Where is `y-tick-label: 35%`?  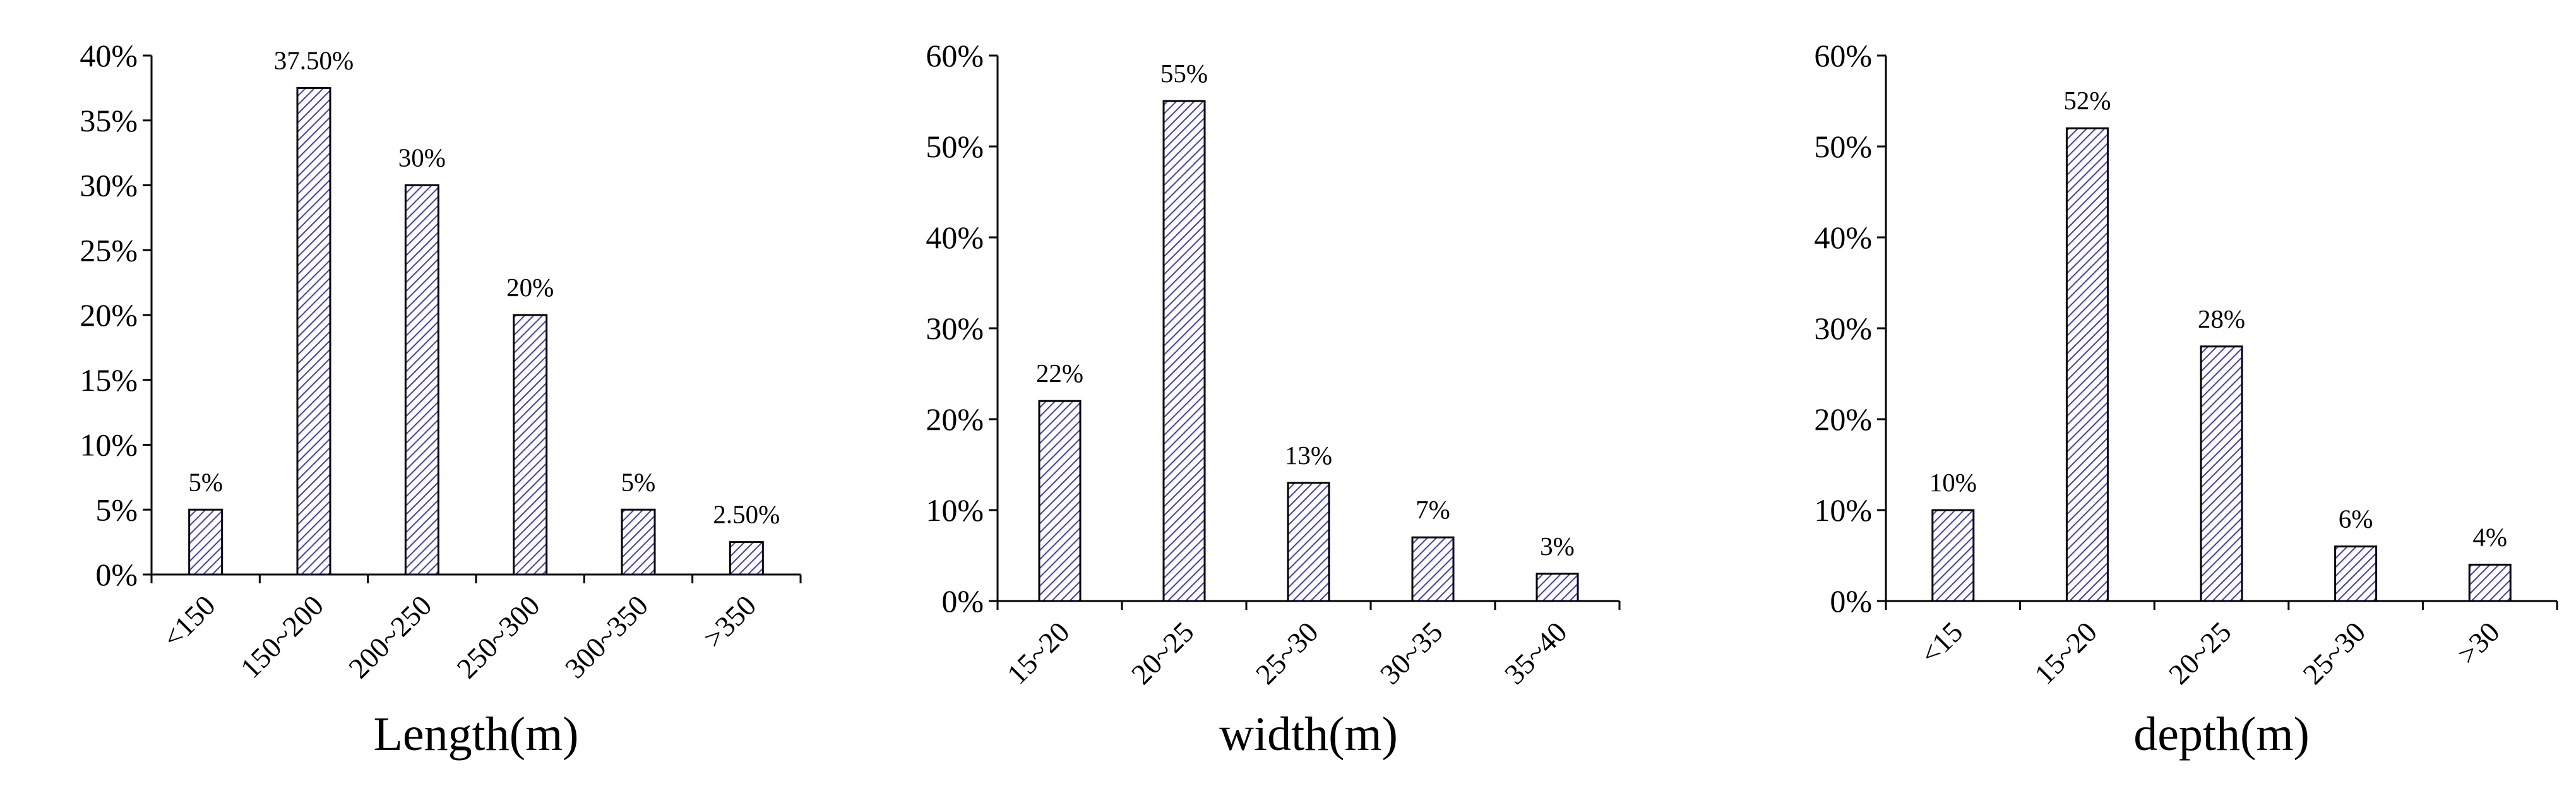 y-tick-label: 35% is located at coordinates (109, 120).